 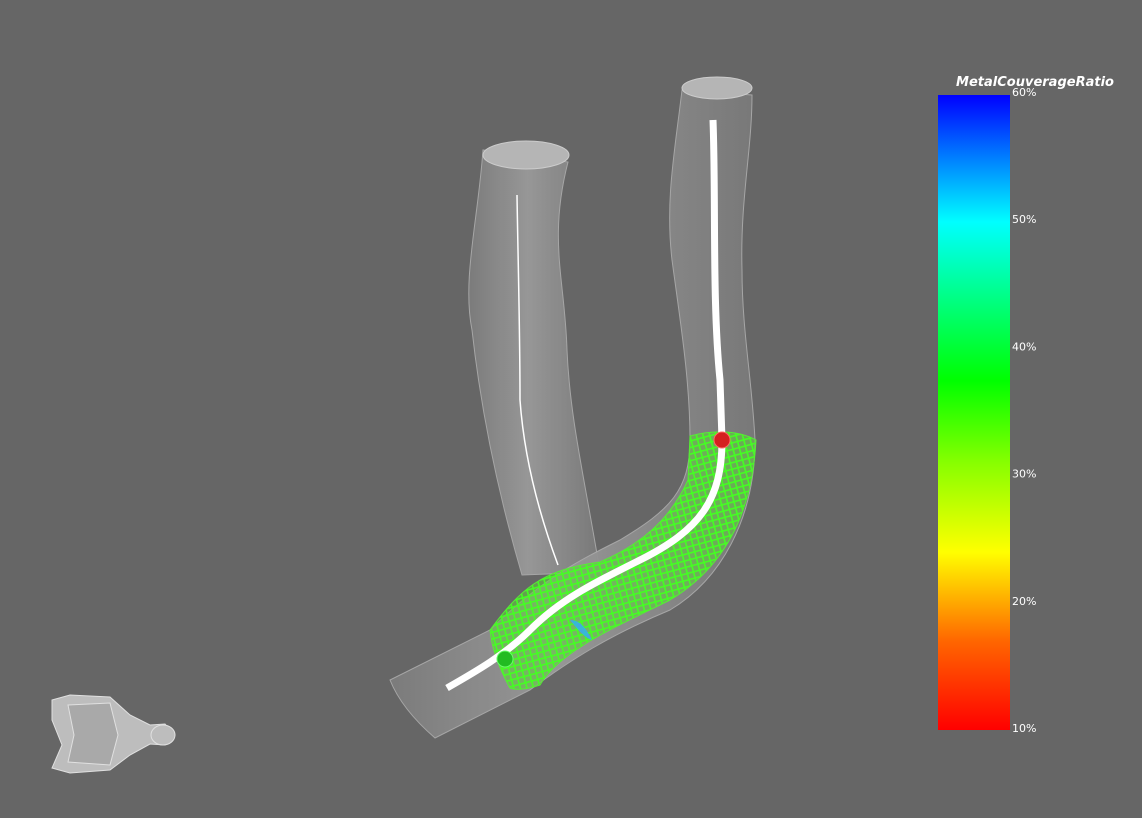 What do you see at coordinates (537, 380) in the screenshot?
I see `left-centerline` at bounding box center [537, 380].